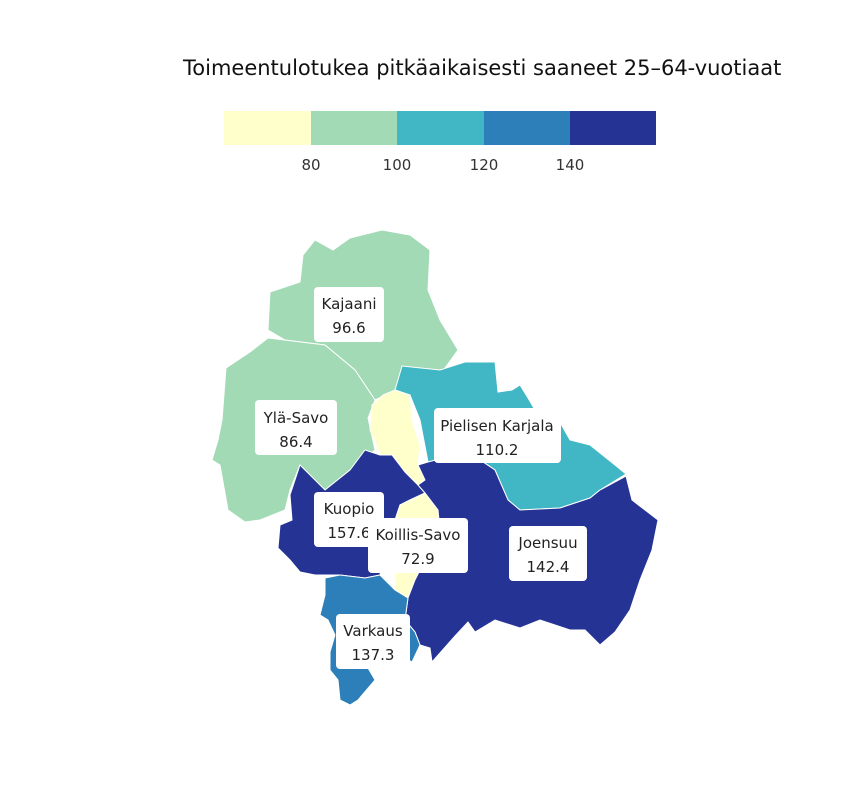 The height and width of the screenshot is (792, 864). Describe the element at coordinates (418, 545) in the screenshot. I see `label-koillis-savo: Koillis-Savo 72.9` at that location.